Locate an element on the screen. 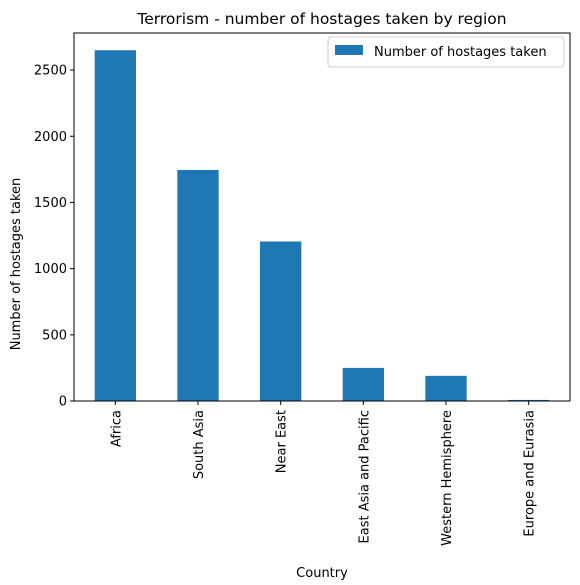 This screenshot has width=580, height=585. y-tick-label: 1500 is located at coordinates (50, 203).